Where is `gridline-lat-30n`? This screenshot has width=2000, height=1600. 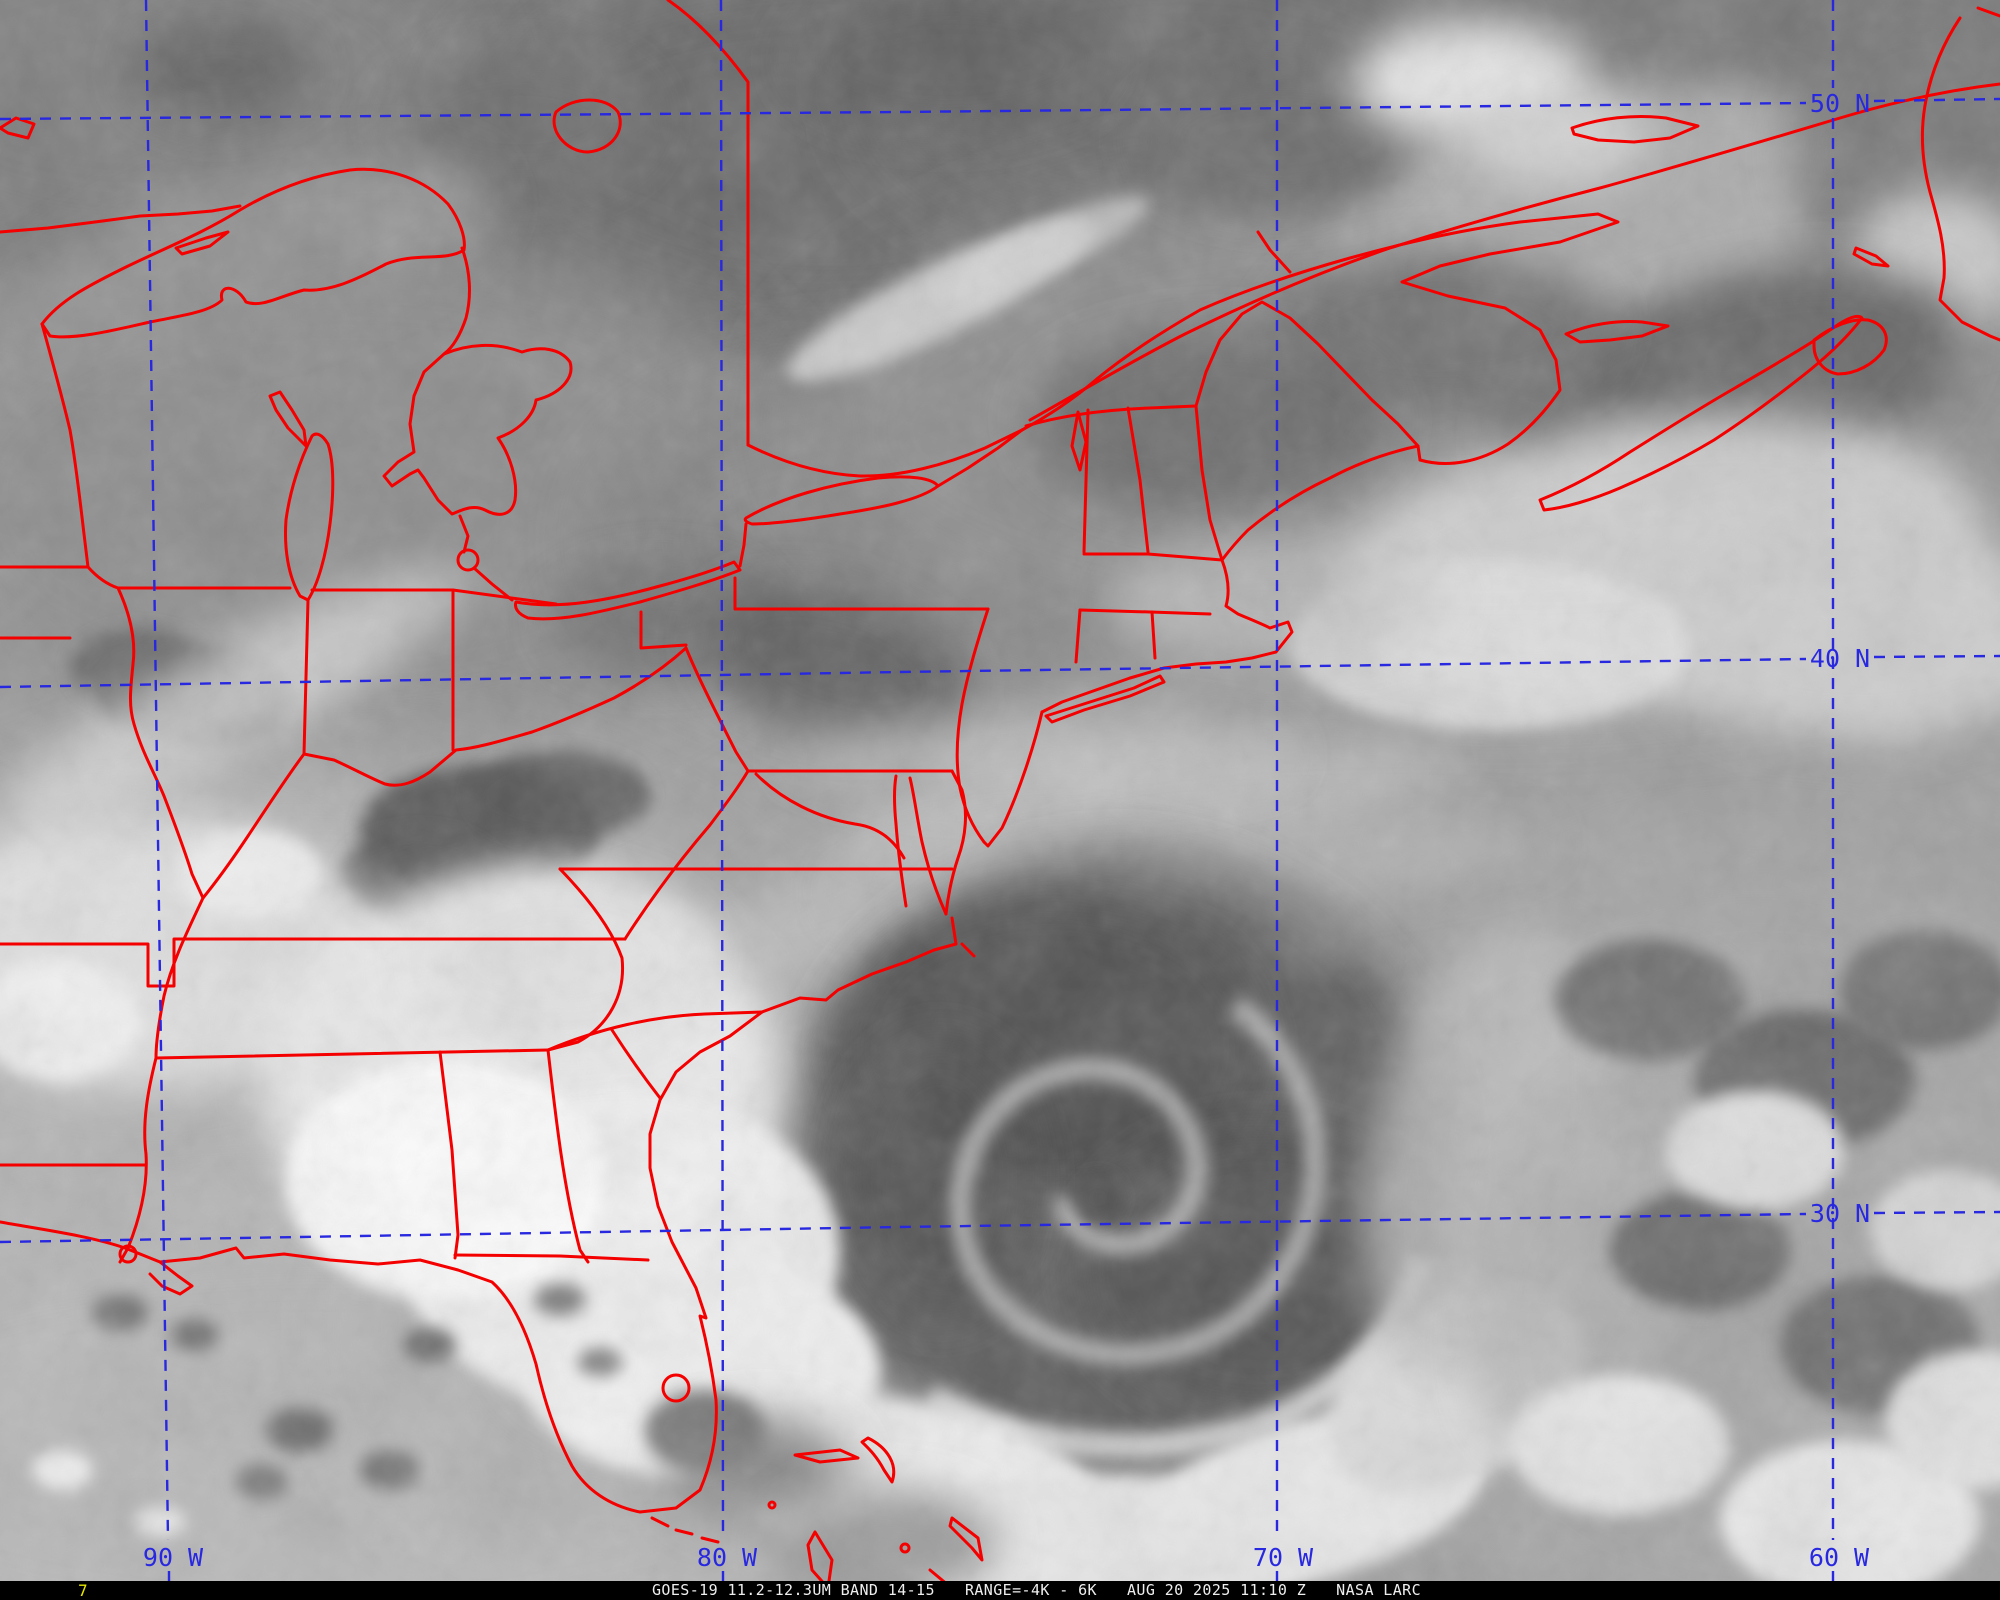
gridline-lat-30n is located at coordinates (1000, 1227).